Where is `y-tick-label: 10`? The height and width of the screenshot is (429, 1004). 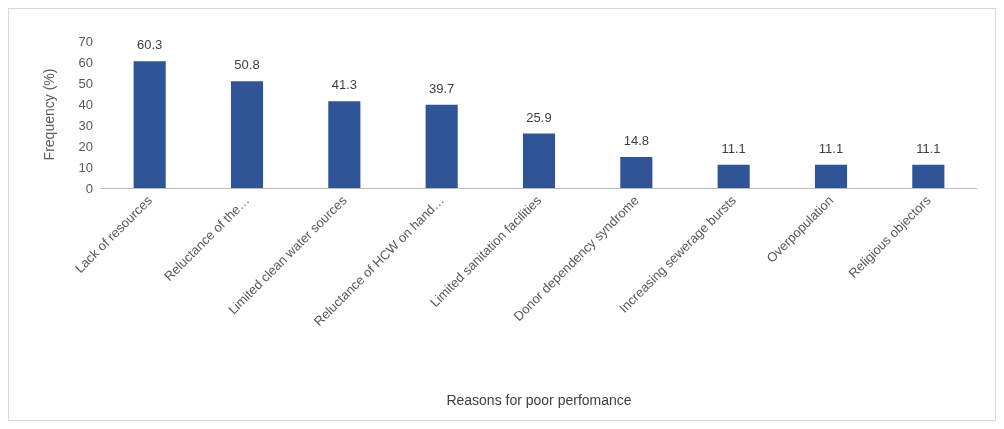
y-tick-label: 10 is located at coordinates (85, 167).